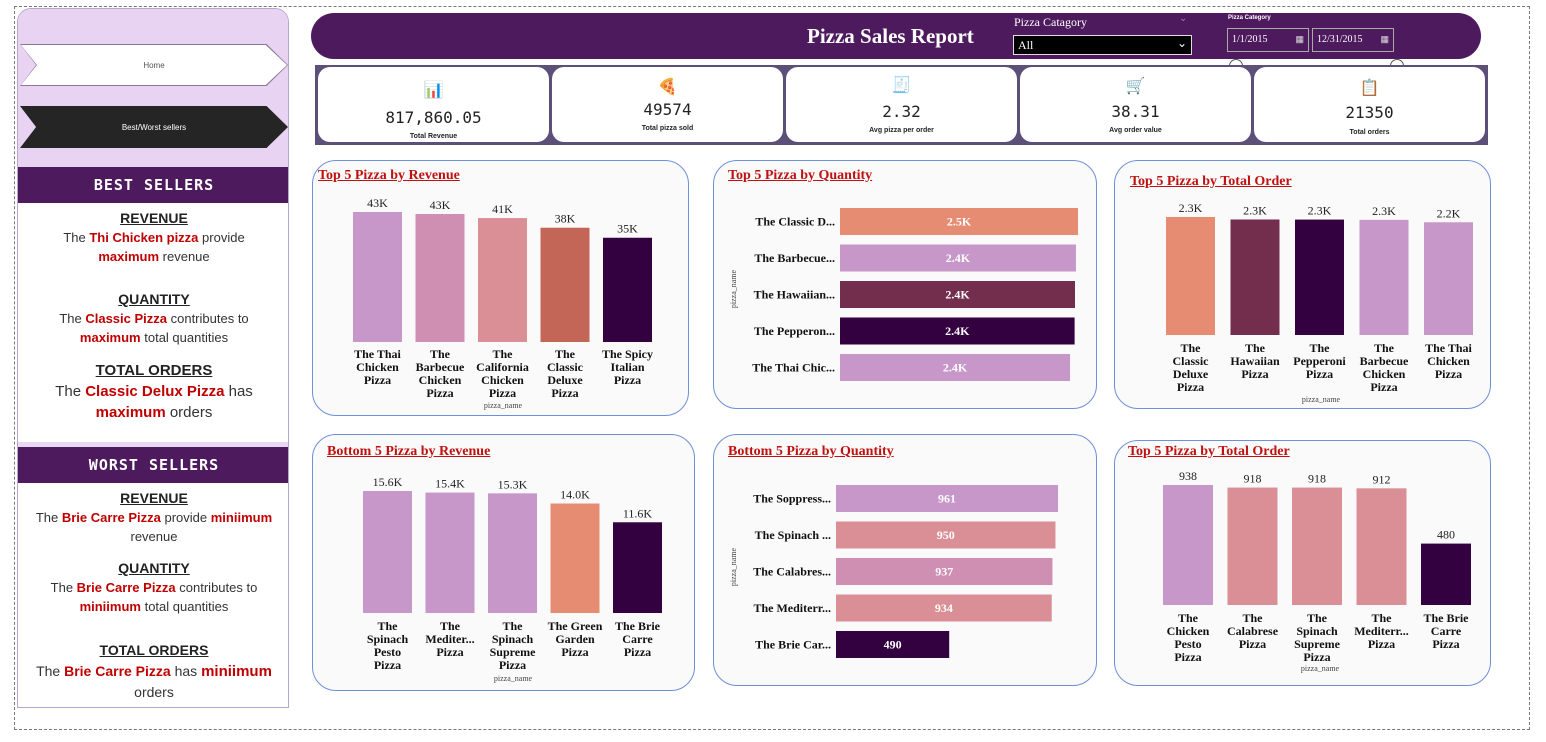  What do you see at coordinates (575, 495) in the screenshot?
I see `data-label: 14.0K` at bounding box center [575, 495].